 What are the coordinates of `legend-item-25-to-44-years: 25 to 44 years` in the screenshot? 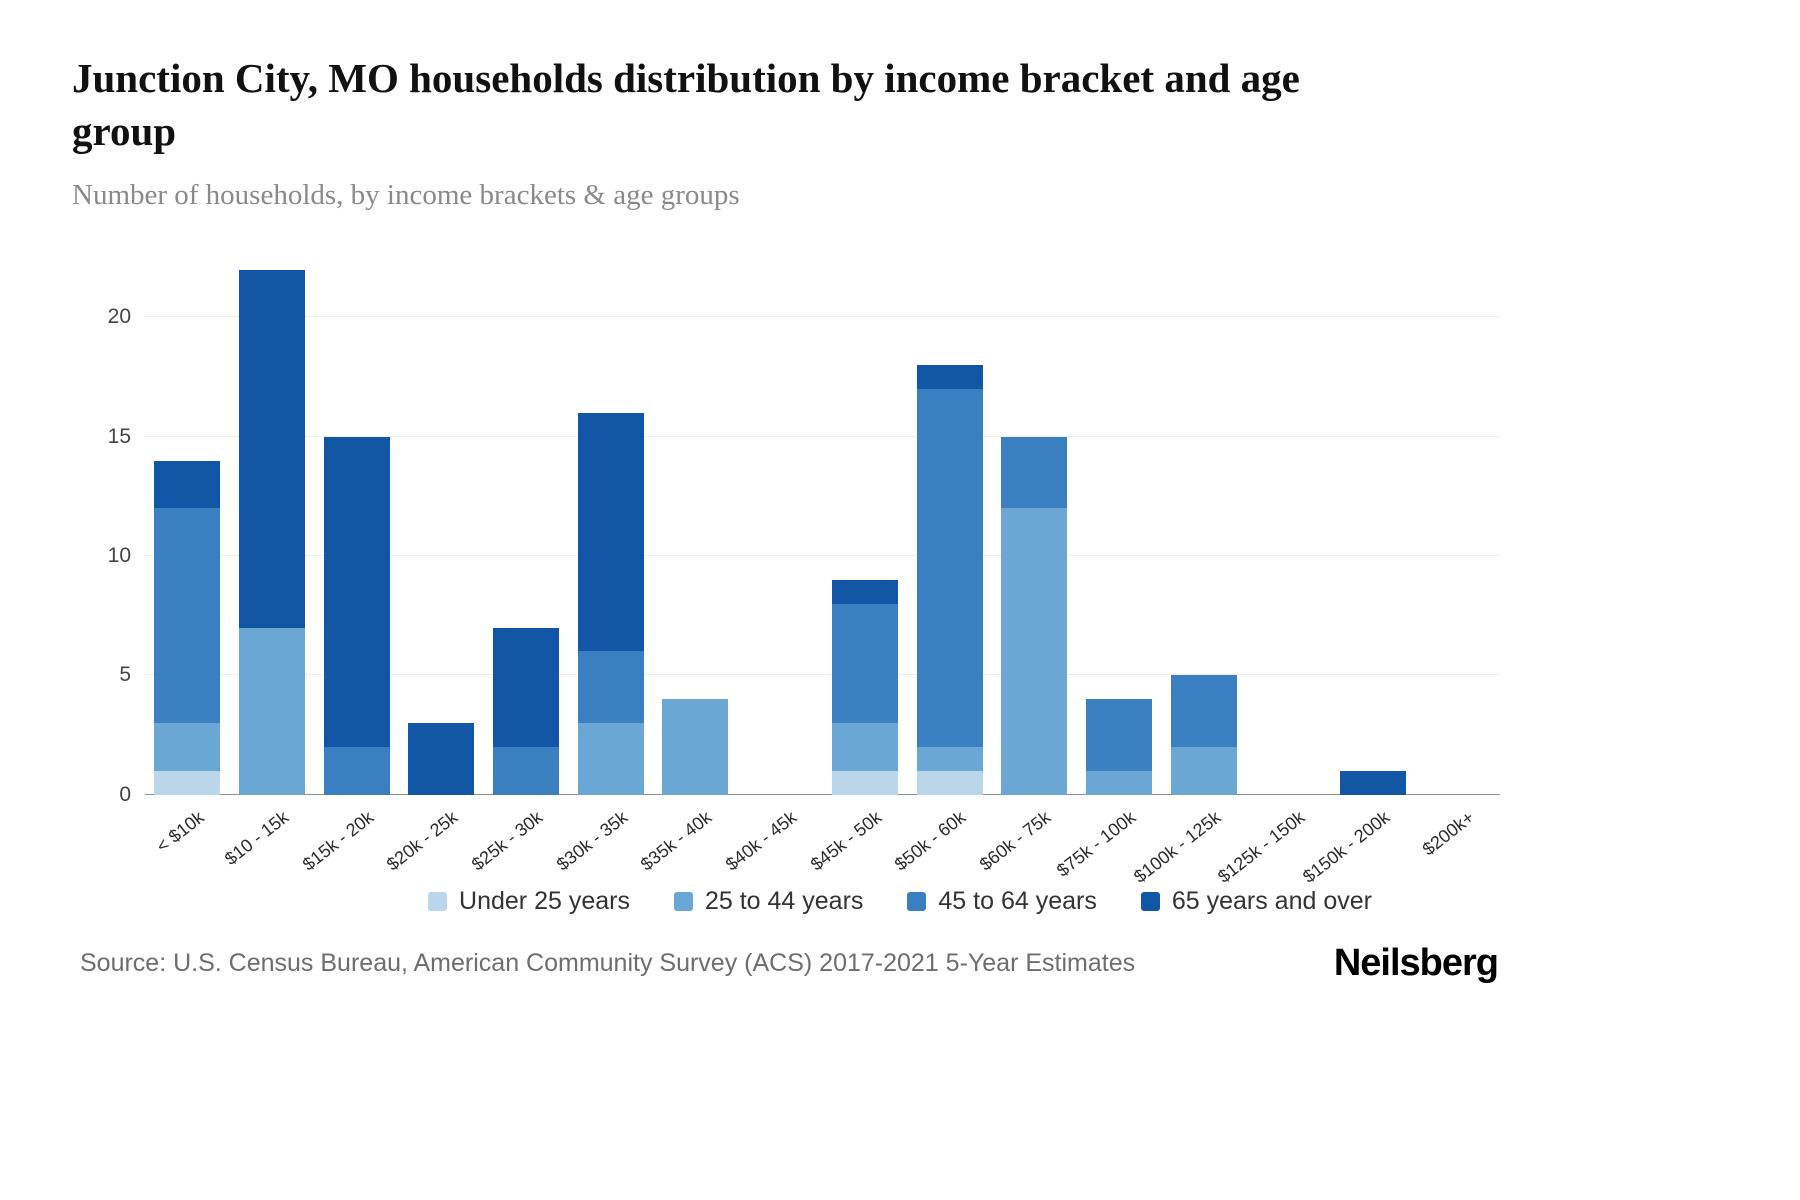 It's located at (768, 901).